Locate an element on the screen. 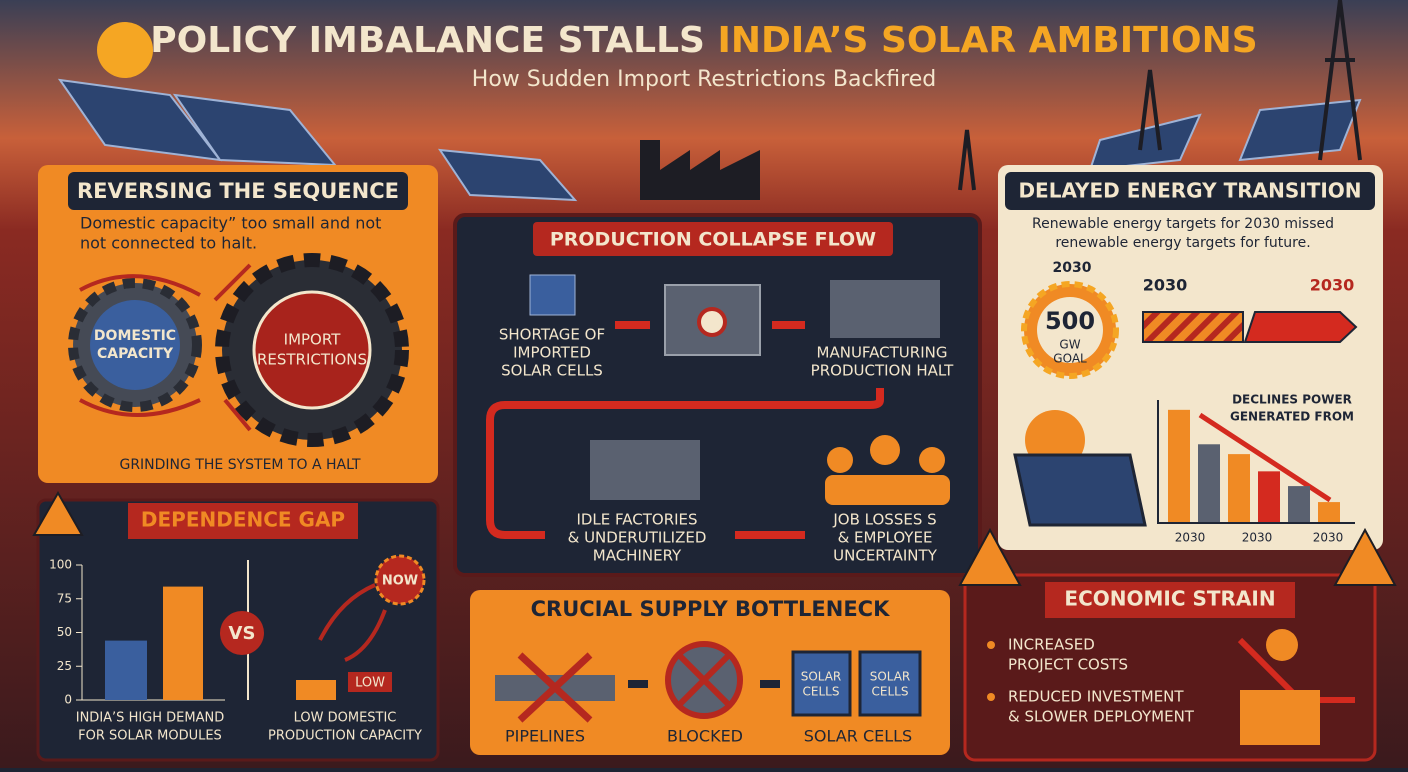  item-label: PIPELINES is located at coordinates (545, 736).